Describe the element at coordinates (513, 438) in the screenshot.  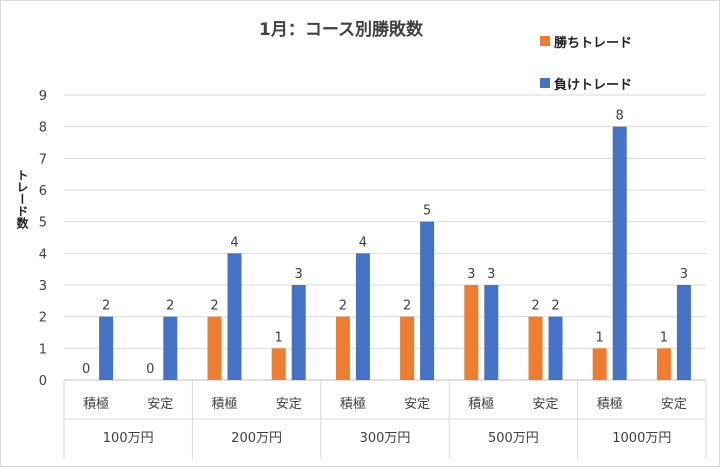
I see `x-group-label: 500万円` at that location.